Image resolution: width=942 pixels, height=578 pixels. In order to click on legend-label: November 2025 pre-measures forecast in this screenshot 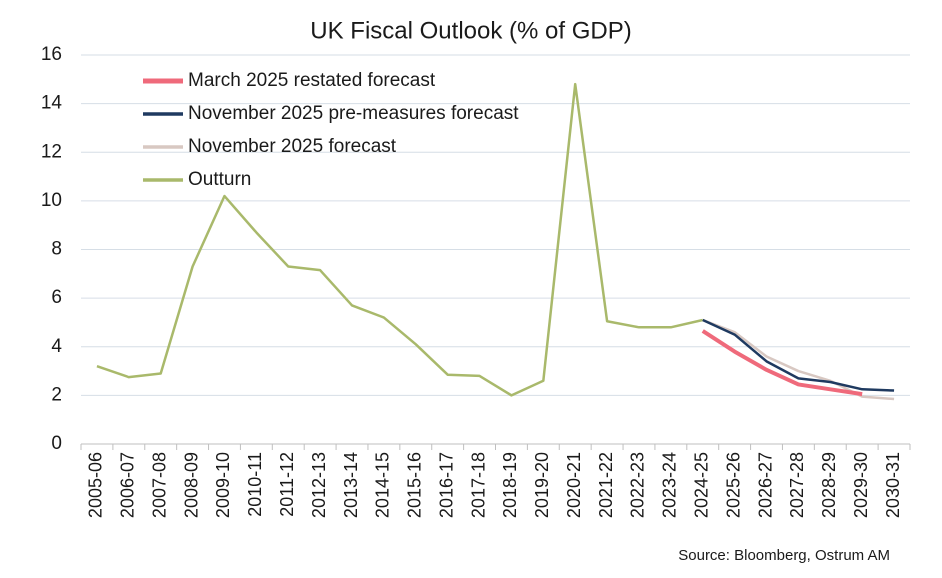, I will do `click(353, 113)`.